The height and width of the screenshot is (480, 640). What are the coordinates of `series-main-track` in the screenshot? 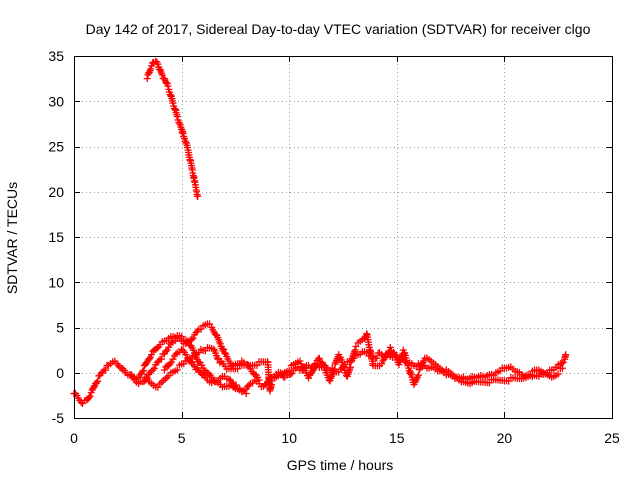 It's located at (320, 370).